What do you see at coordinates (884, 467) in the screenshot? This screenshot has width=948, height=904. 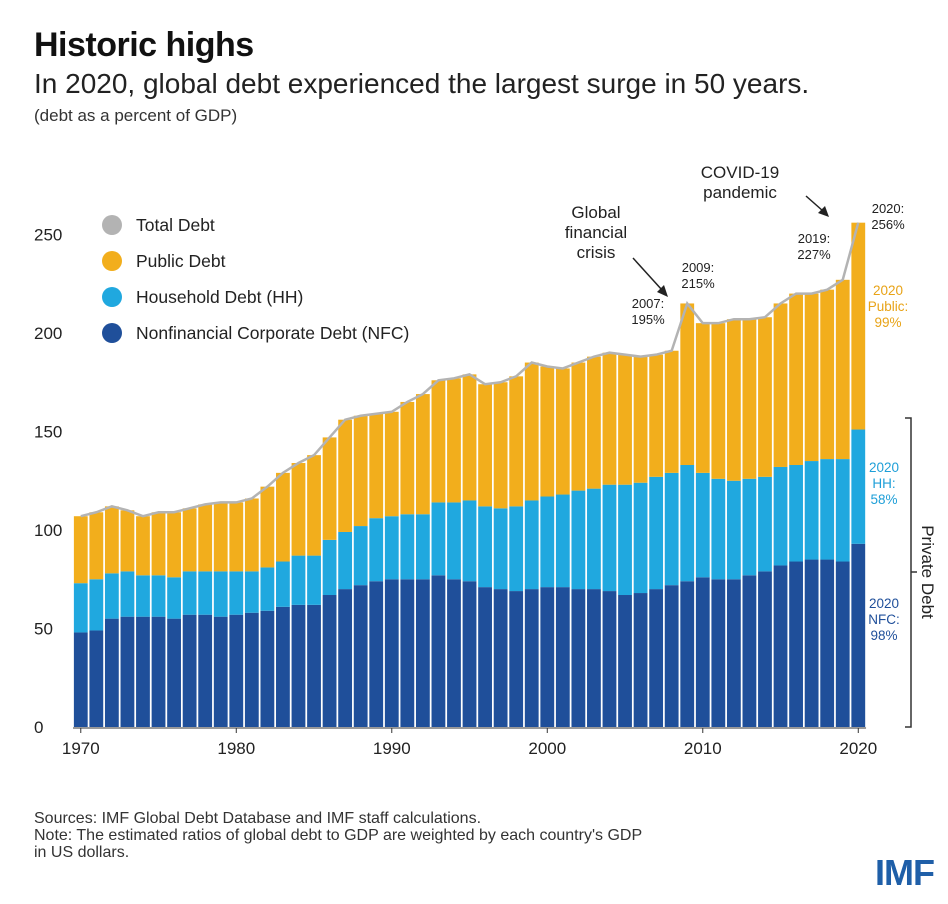 I see `annotation-2020-household: 2020` at bounding box center [884, 467].